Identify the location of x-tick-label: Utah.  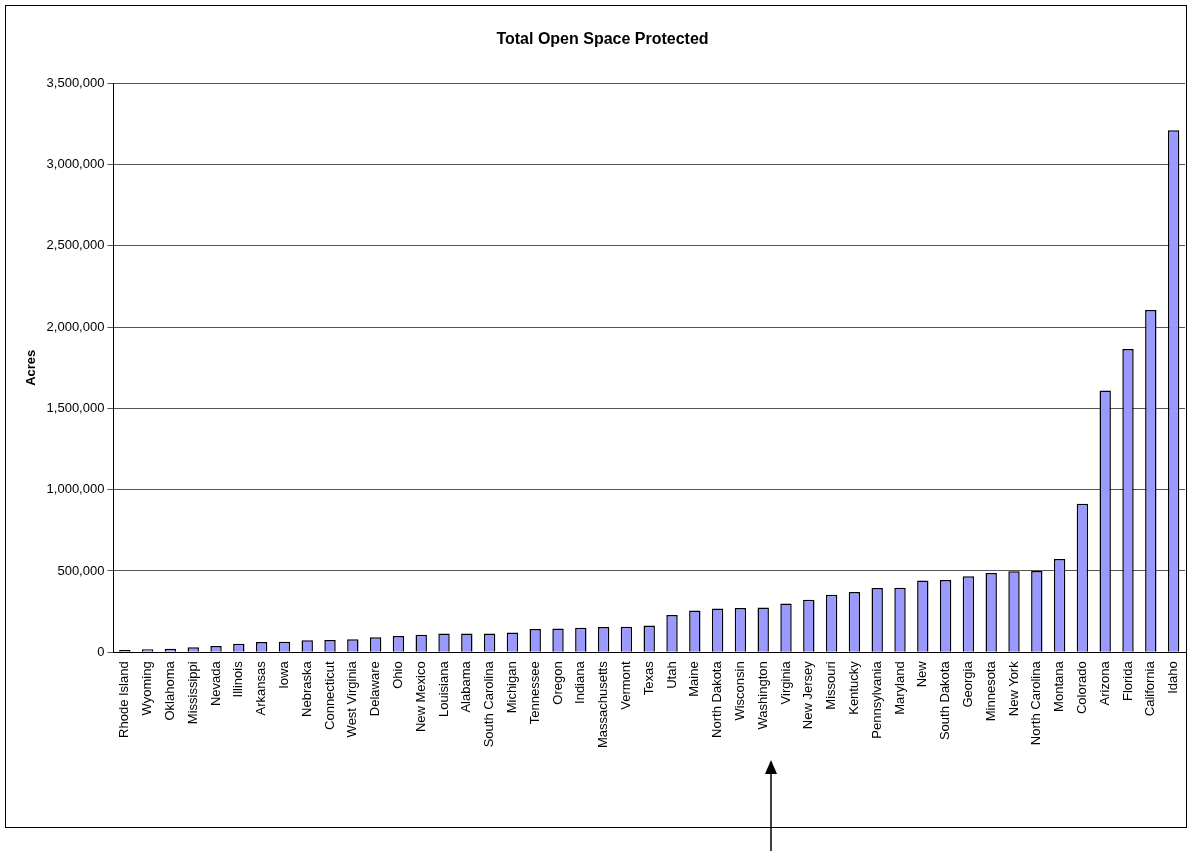
(671, 675).